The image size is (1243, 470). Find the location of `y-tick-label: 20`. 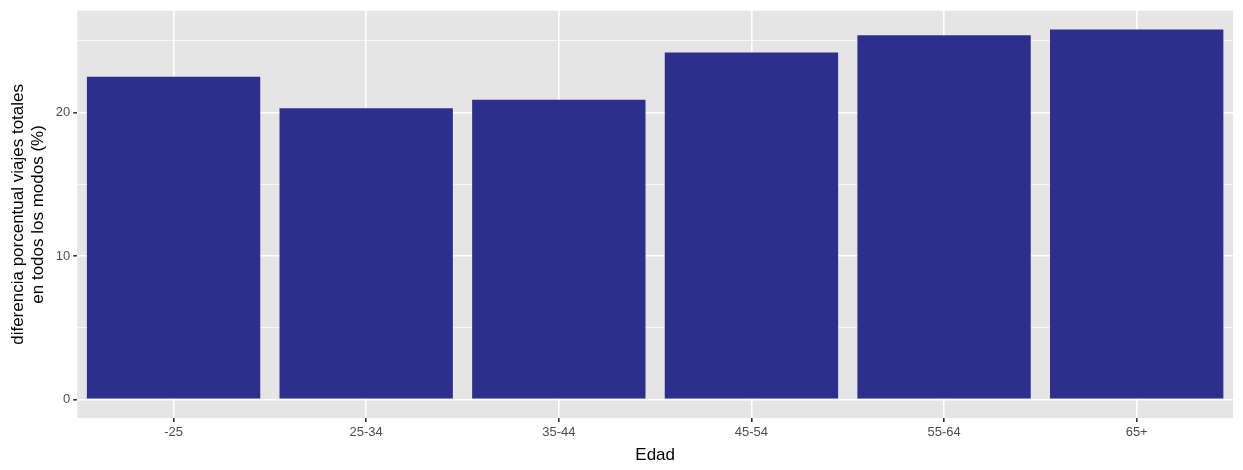

y-tick-label: 20 is located at coordinates (63, 112).